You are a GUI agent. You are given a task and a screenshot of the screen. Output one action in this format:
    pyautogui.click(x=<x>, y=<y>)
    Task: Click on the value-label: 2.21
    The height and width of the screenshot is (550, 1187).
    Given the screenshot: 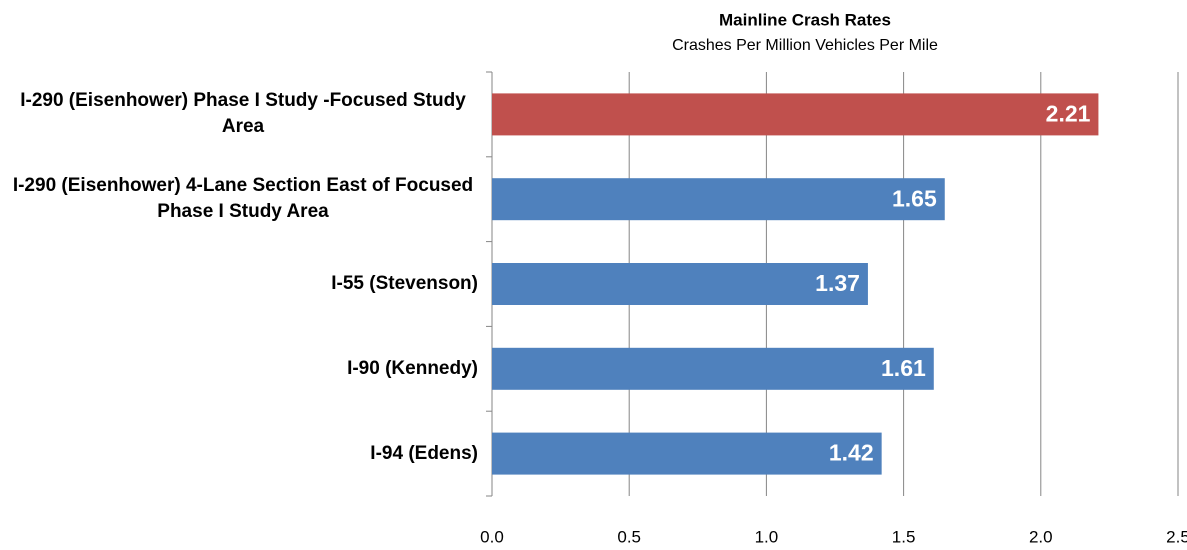 What is the action you would take?
    pyautogui.click(x=1068, y=113)
    